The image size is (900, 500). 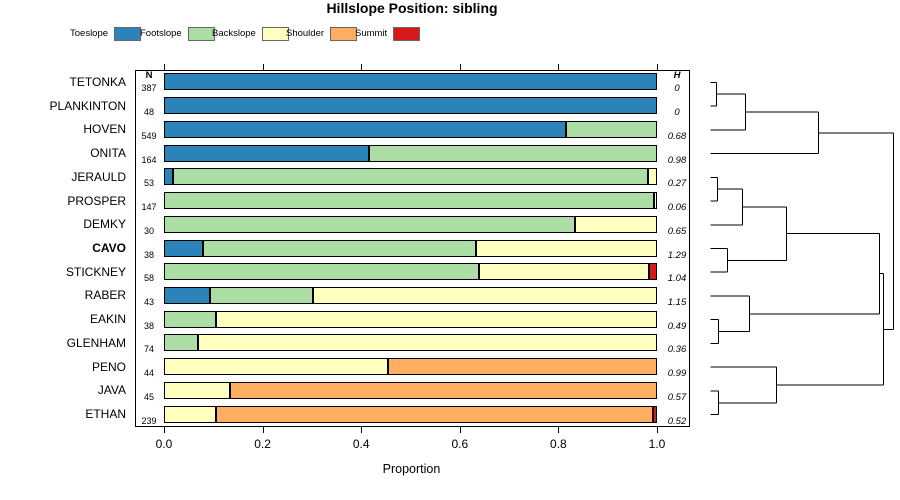 I want to click on row-label: PENO, so click(x=108, y=366).